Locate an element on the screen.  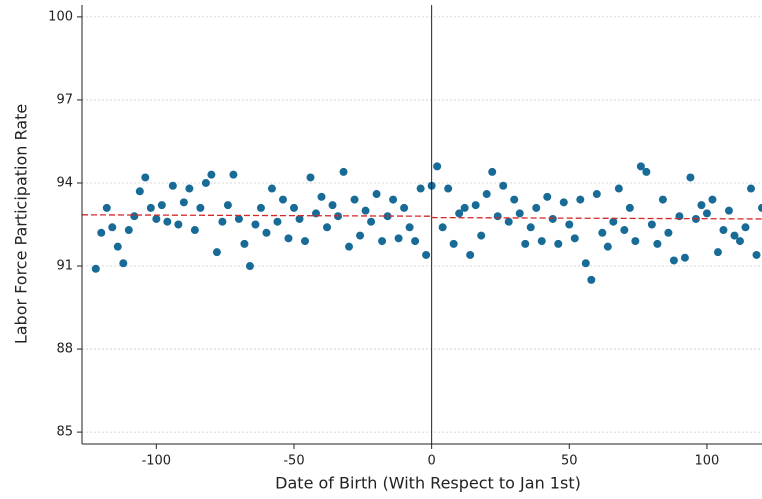
y-axis-title: Labor Force Participation Rate is located at coordinates (21, 224).